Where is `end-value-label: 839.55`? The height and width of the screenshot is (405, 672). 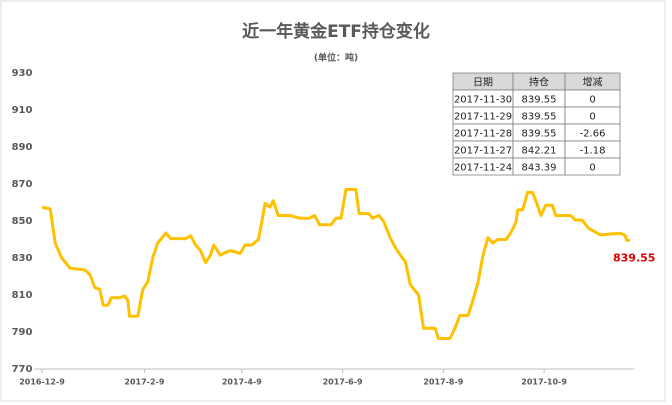 end-value-label: 839.55 is located at coordinates (634, 257).